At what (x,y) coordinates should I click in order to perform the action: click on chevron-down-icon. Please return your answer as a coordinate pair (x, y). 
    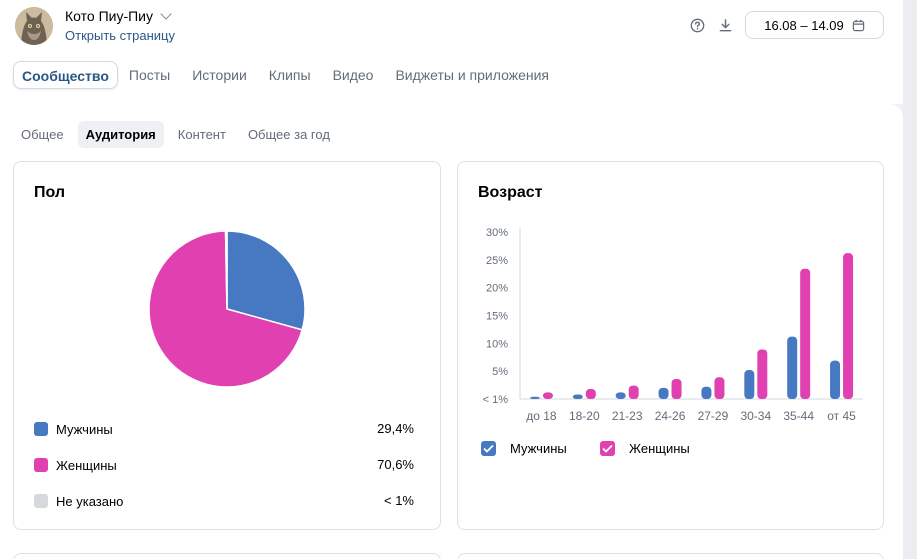
    Looking at the image, I should click on (166, 14).